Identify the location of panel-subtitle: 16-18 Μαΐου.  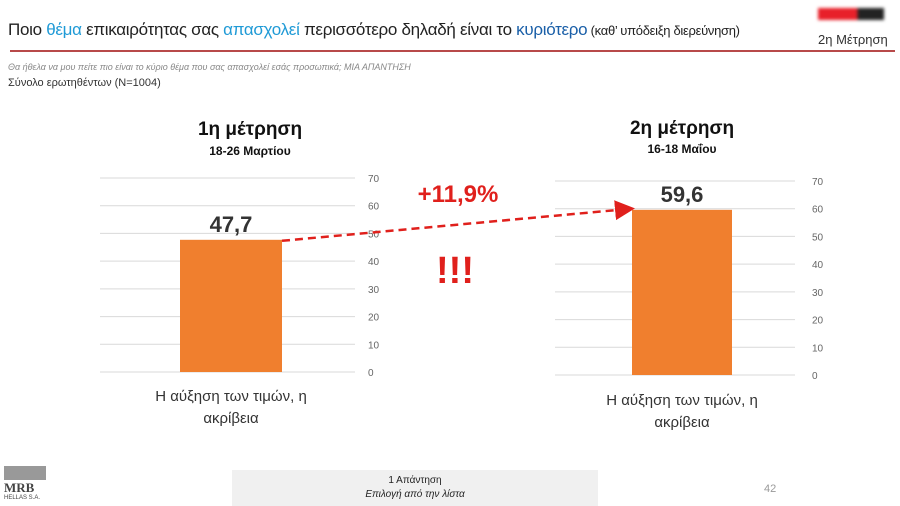
(681, 149).